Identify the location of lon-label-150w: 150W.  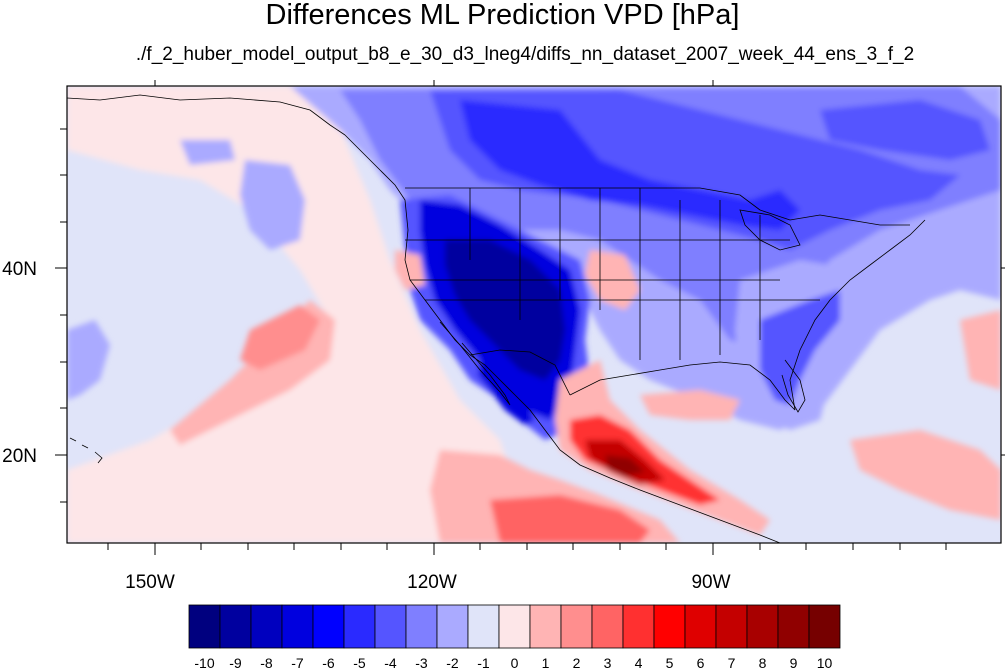
(150, 582).